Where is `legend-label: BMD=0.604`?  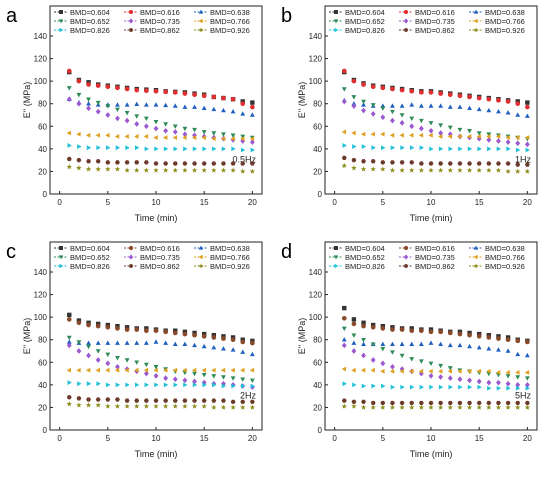 legend-label: BMD=0.604 is located at coordinates (365, 248).